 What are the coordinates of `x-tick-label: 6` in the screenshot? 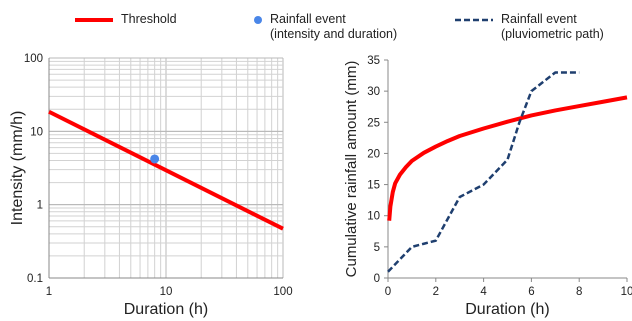 It's located at (531, 292).